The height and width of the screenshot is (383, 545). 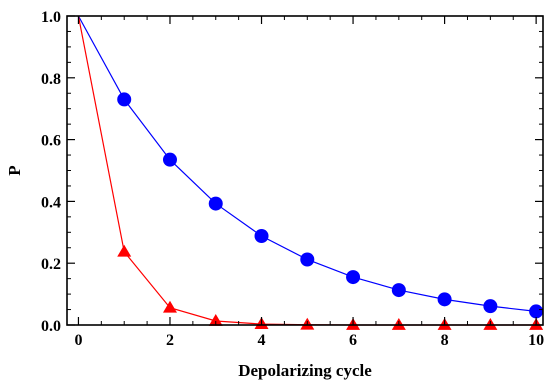 I want to click on x-tick-label: 4, so click(x=262, y=340).